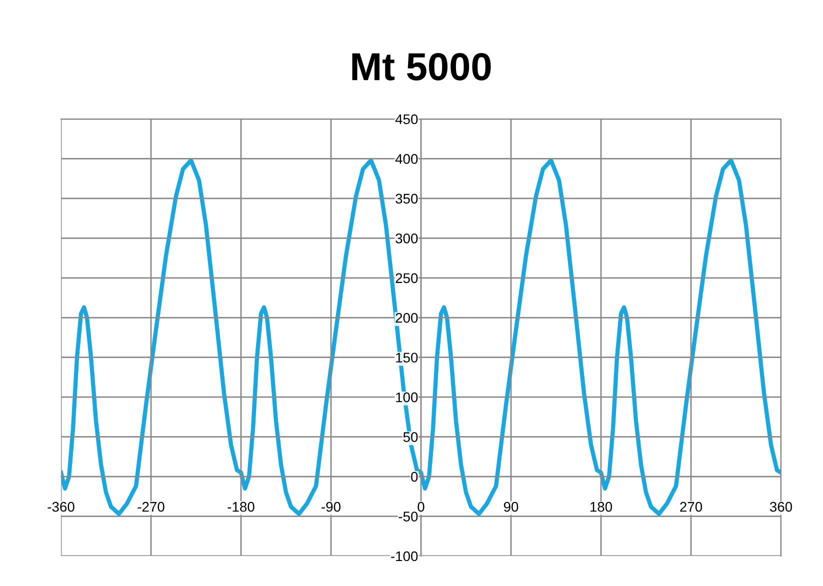 The width and height of the screenshot is (823, 586). I want to click on x-tick-label: -270, so click(151, 507).